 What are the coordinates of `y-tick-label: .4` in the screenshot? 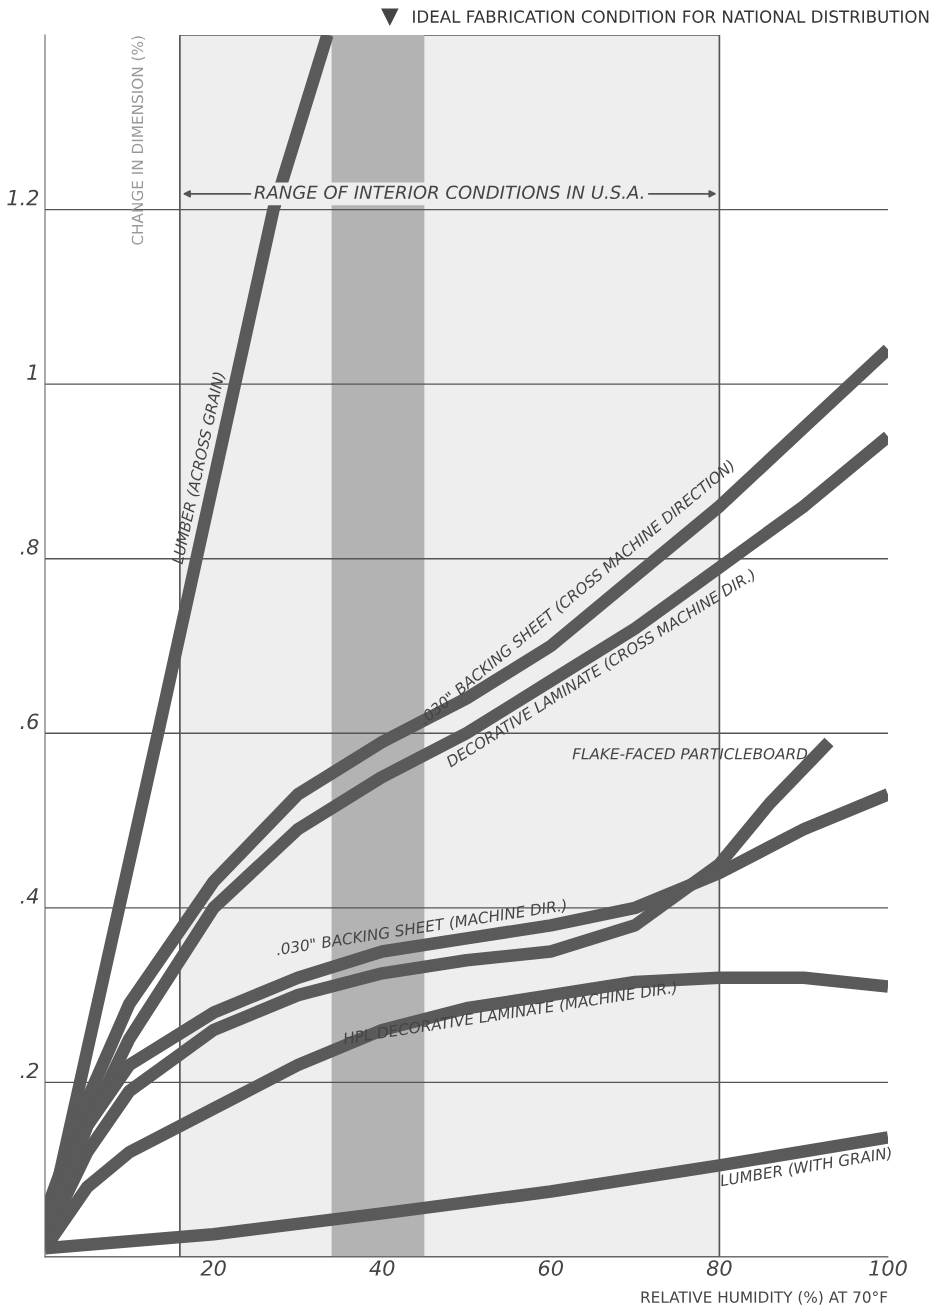 It's located at (29, 896).